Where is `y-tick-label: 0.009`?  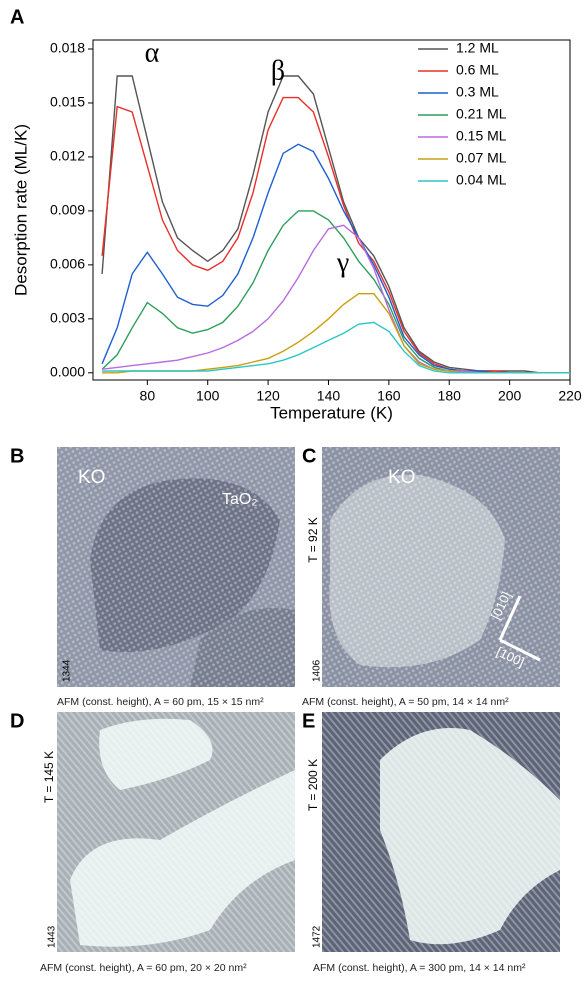 y-tick-label: 0.009 is located at coordinates (67, 210).